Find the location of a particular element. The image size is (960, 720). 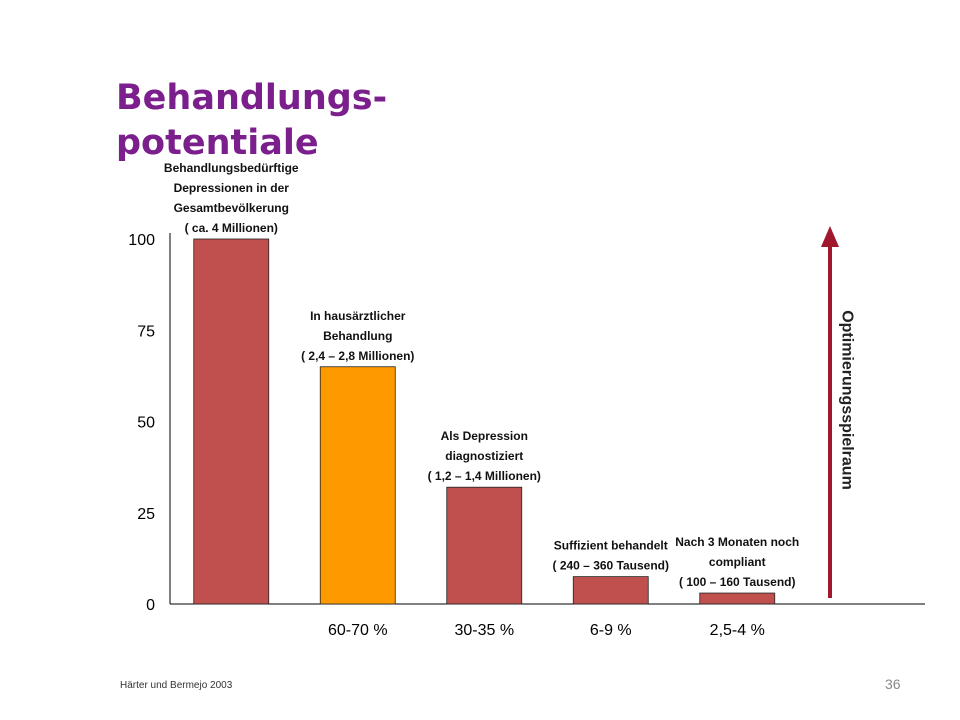

bar-annotation: Behandlungsbedürftige is located at coordinates (231, 168).